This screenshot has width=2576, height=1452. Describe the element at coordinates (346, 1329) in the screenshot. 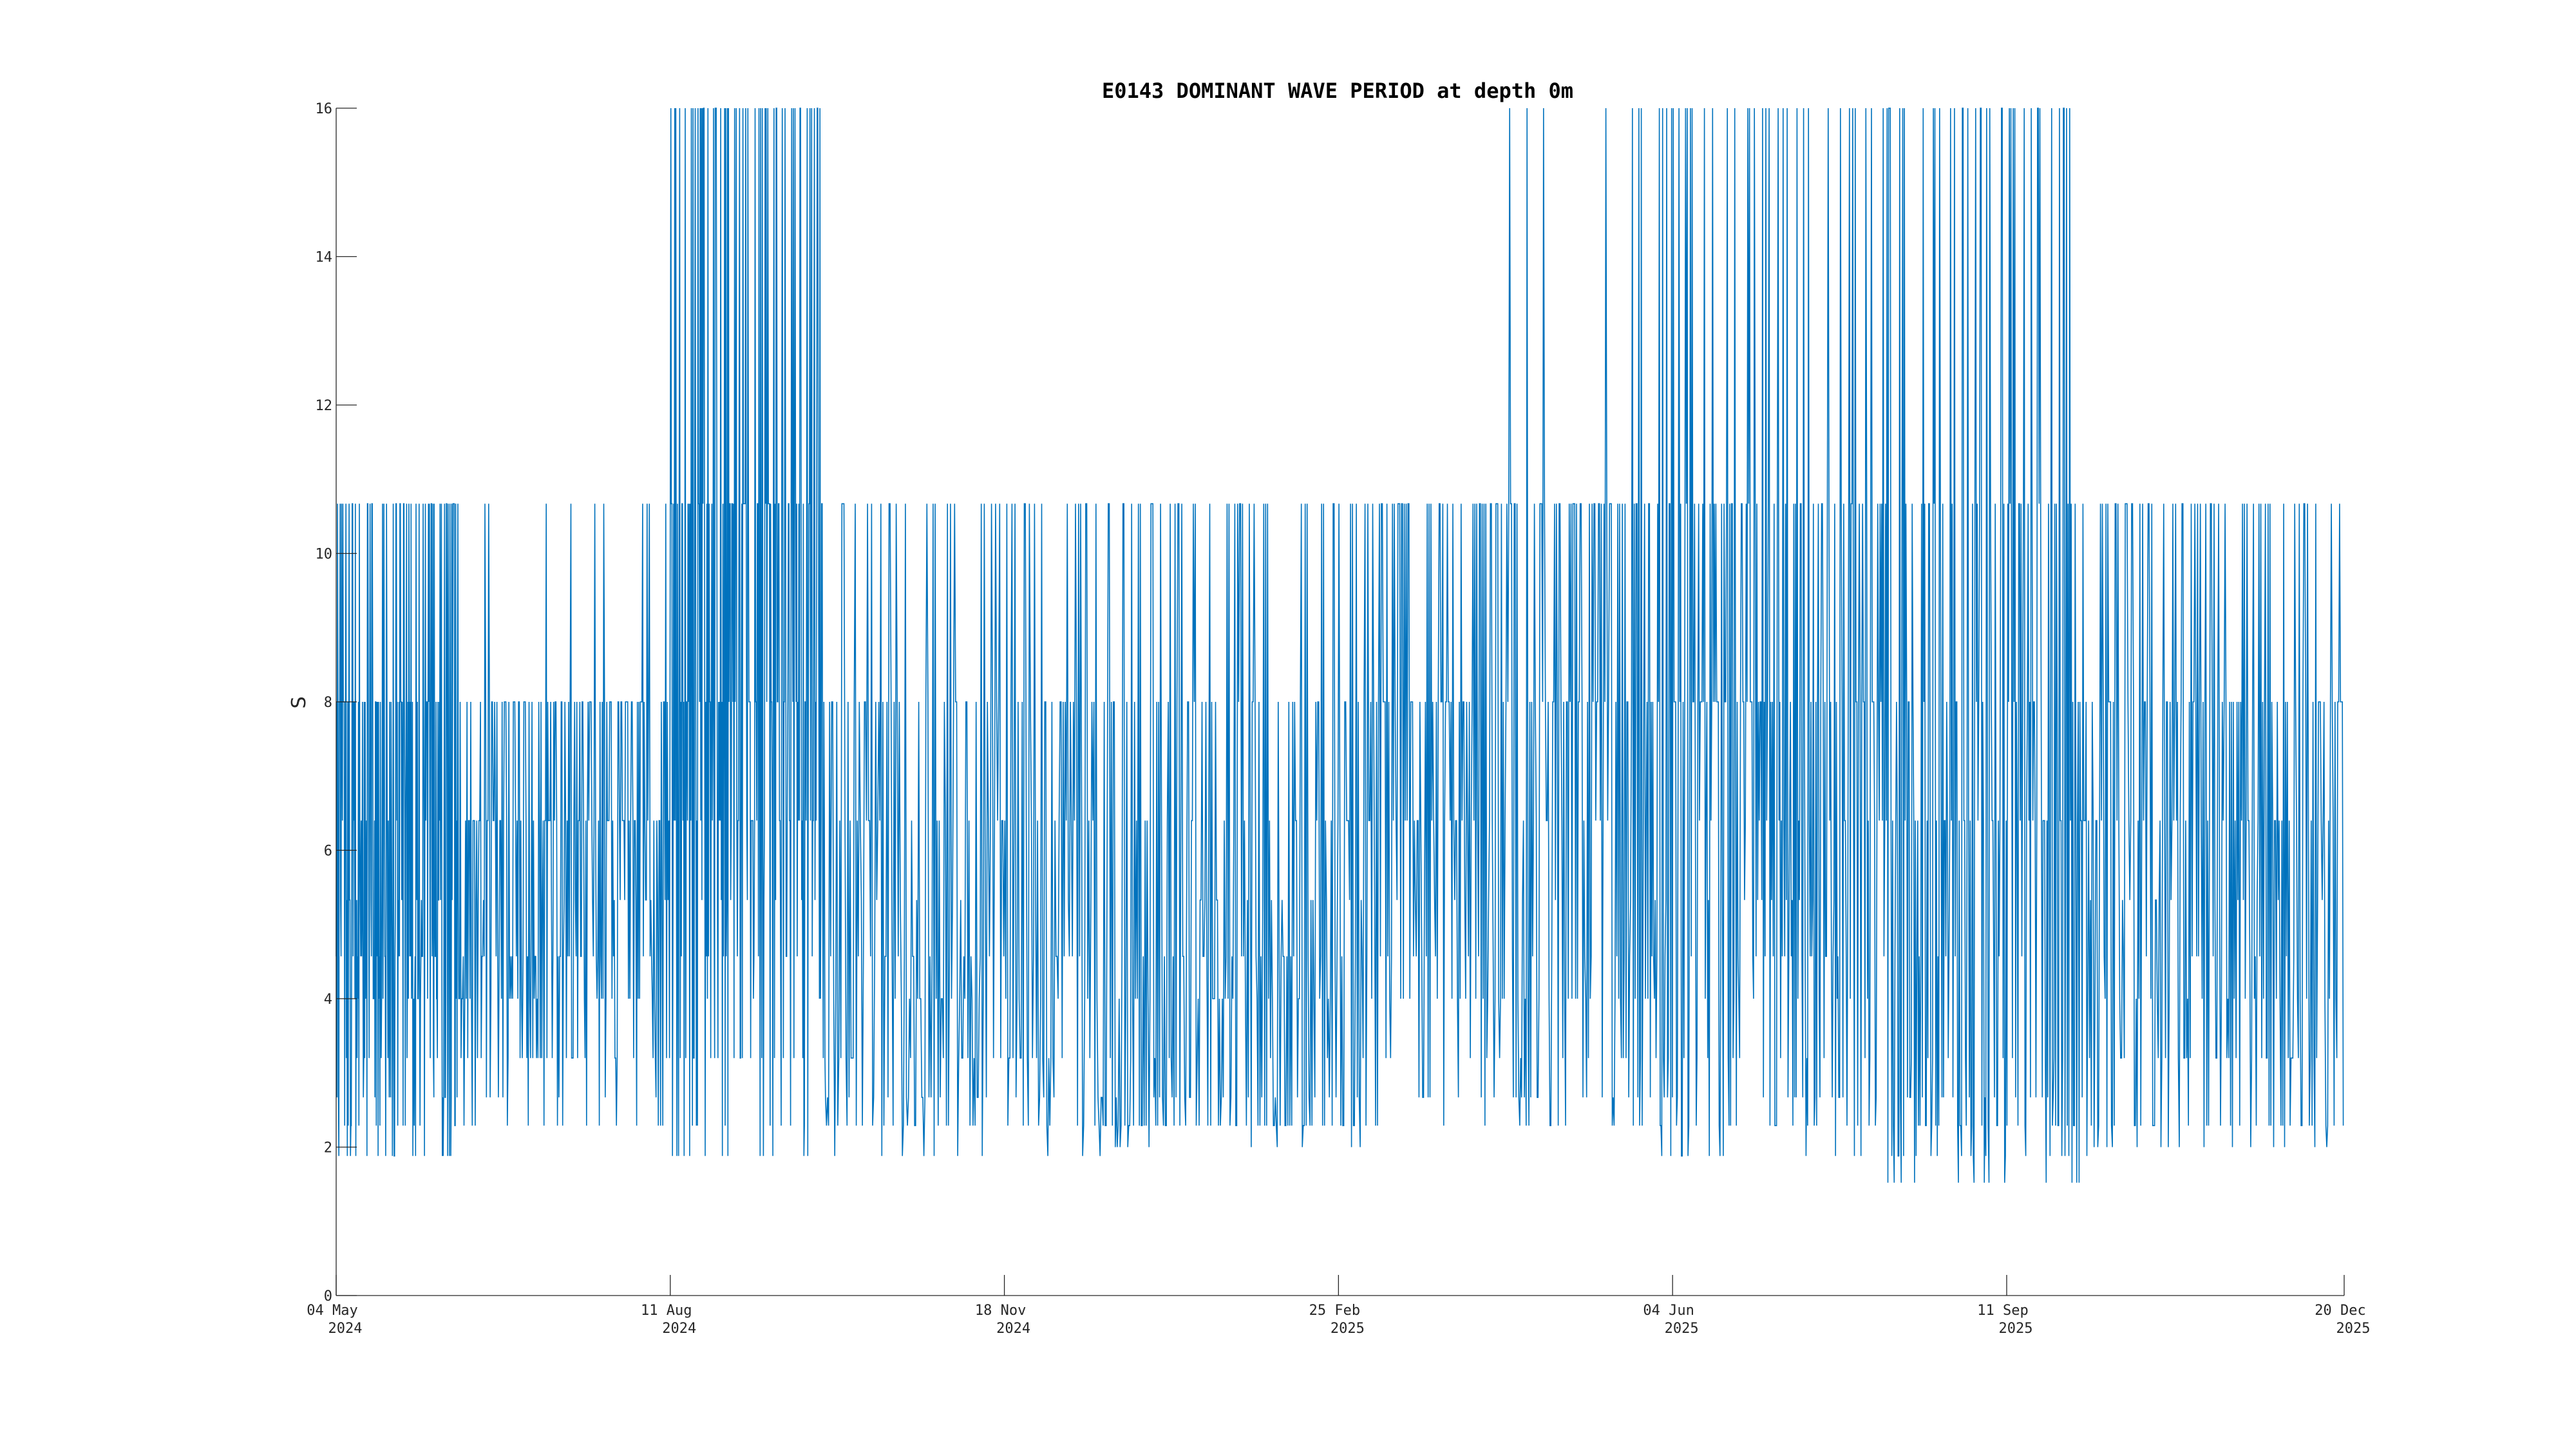

I see `x-tick-label-0-line2: 2024` at that location.